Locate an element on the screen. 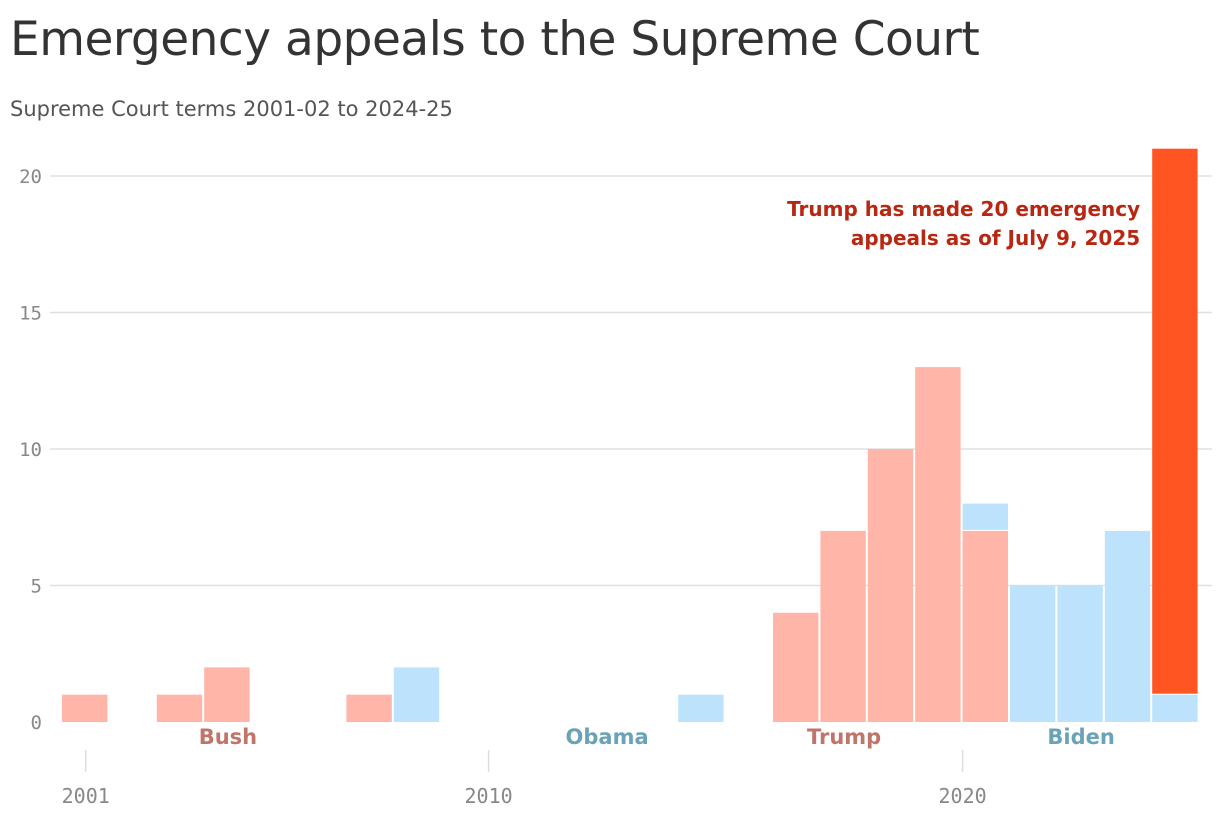 The image size is (1220, 824). y-tick-label: 20 is located at coordinates (30, 177).